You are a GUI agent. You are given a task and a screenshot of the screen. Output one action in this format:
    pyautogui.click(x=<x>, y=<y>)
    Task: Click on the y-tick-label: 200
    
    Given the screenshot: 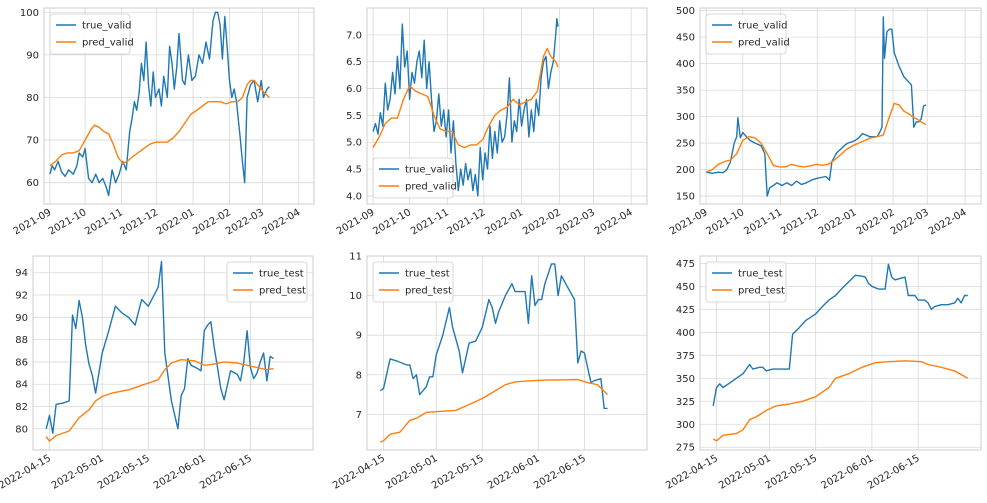 What is the action you would take?
    pyautogui.click(x=685, y=170)
    